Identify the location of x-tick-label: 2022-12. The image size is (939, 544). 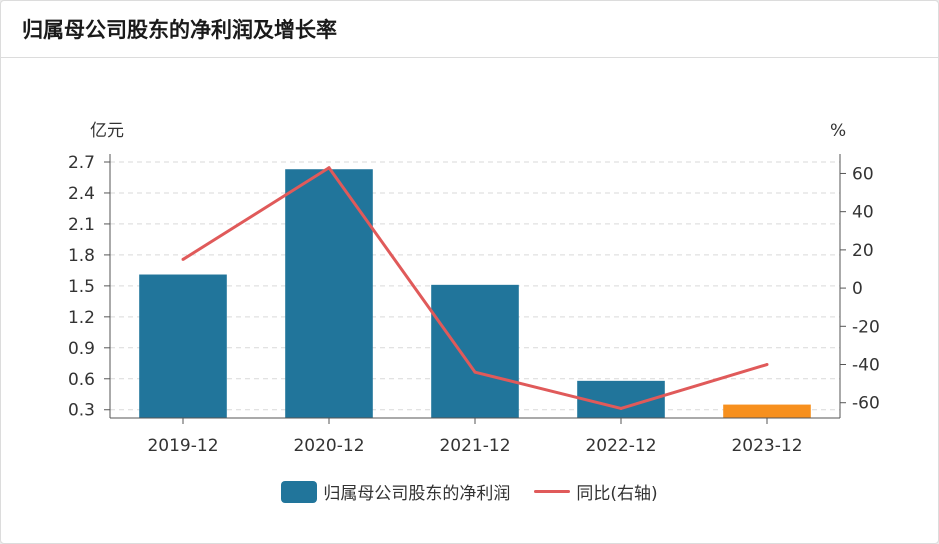
(620, 446).